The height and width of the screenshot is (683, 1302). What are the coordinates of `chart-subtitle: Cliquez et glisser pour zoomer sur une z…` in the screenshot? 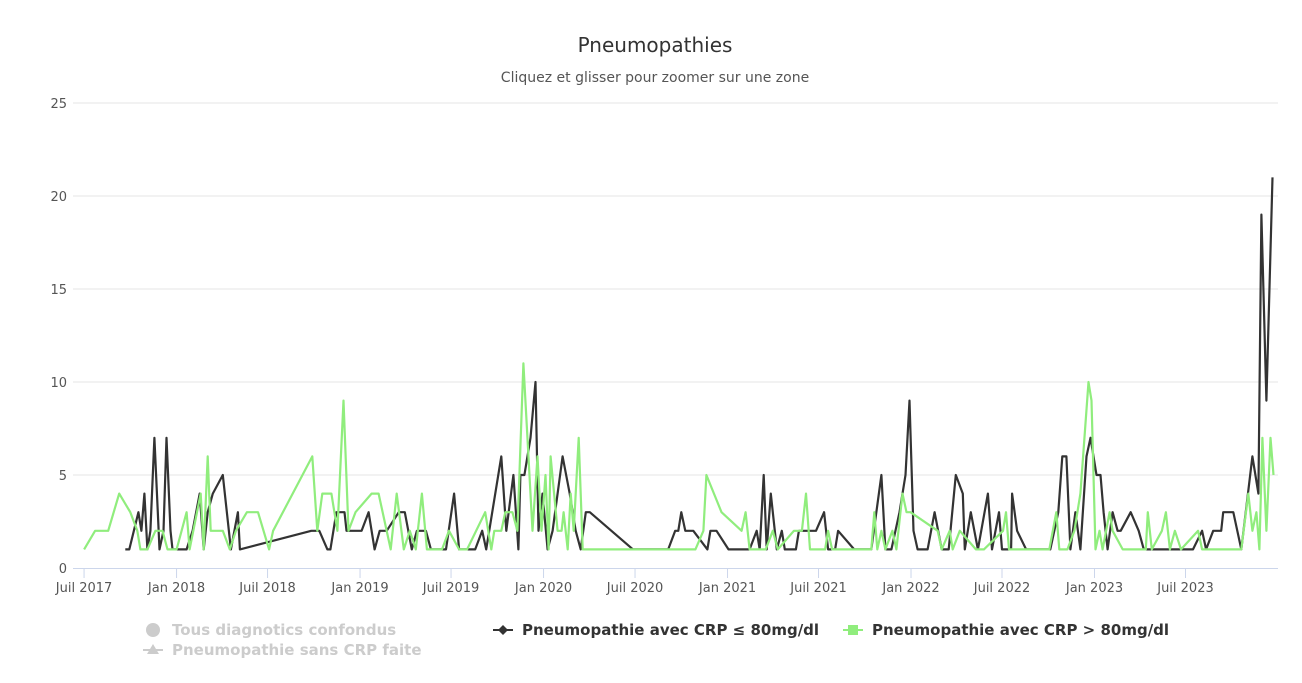 It's located at (655, 78).